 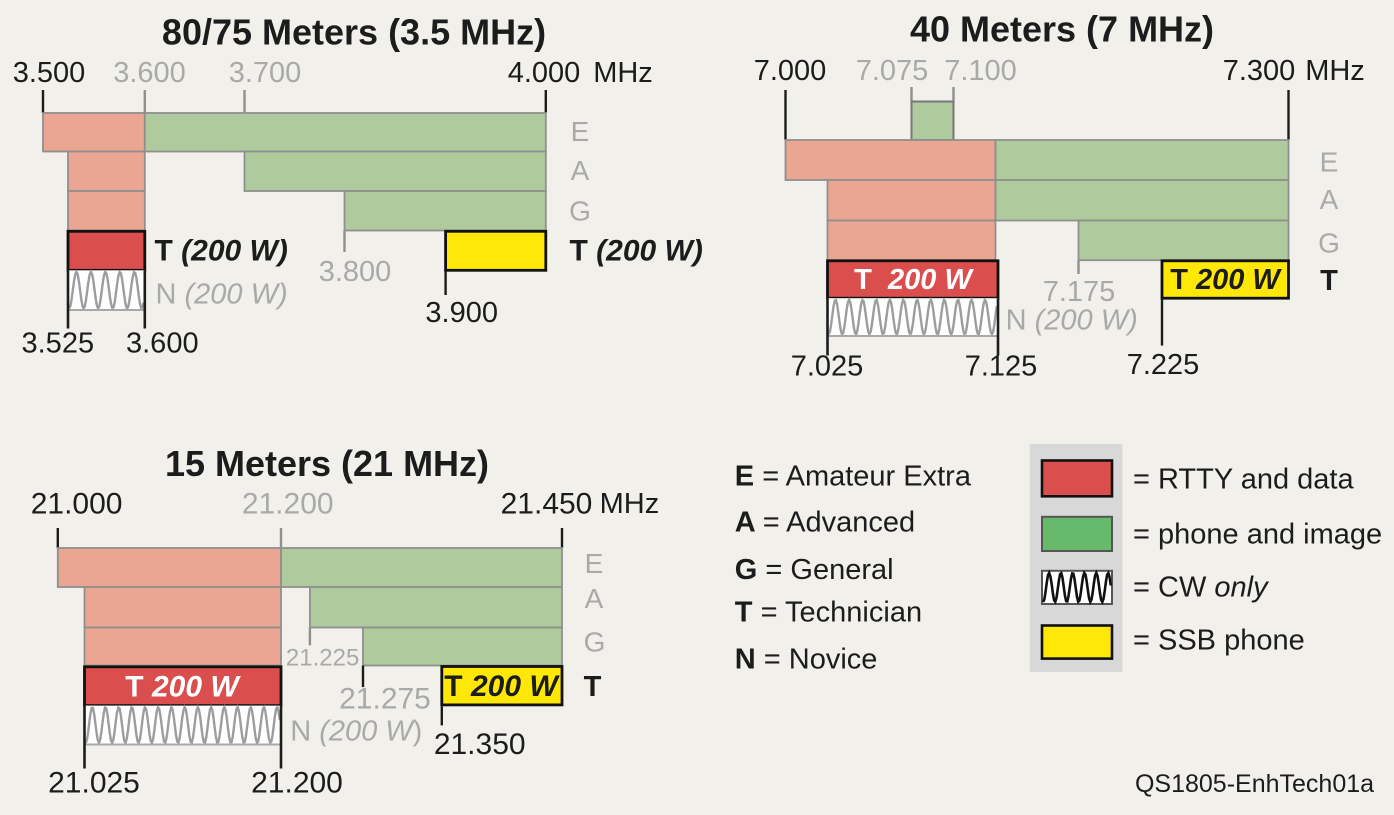 What do you see at coordinates (385, 699) in the screenshot?
I see `svg-text: 21.275` at bounding box center [385, 699].